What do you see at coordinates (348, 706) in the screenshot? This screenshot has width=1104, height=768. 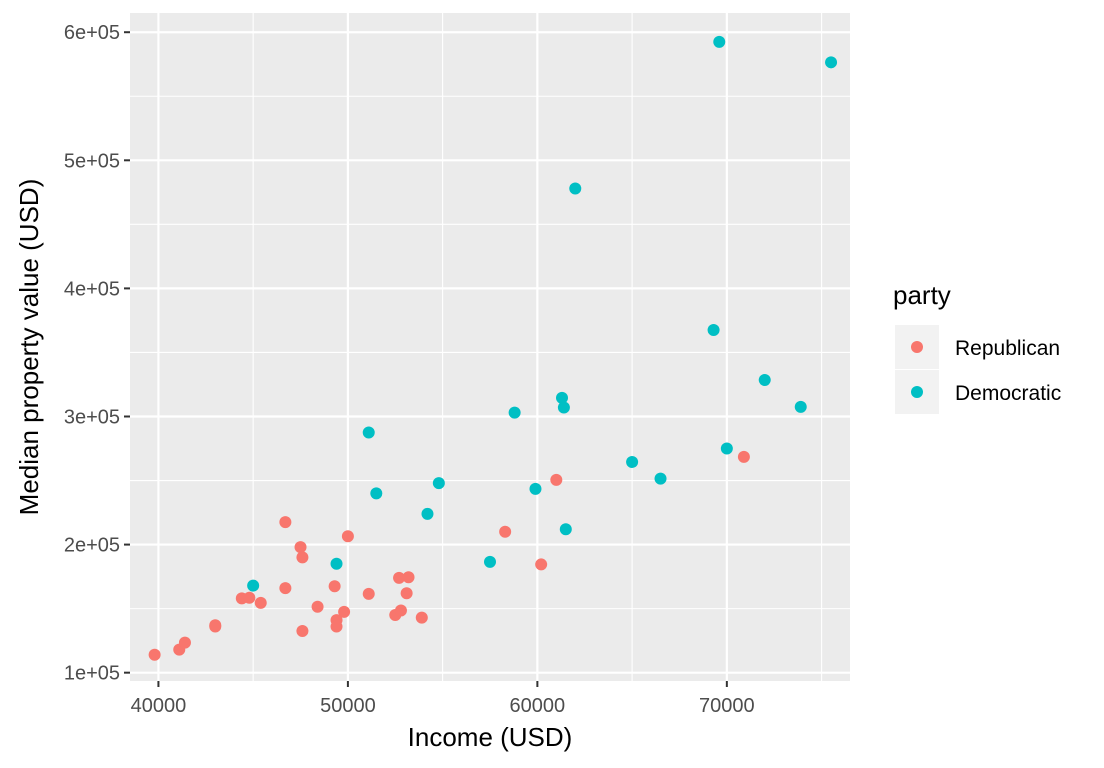 I see `x-tick-label: 50000` at bounding box center [348, 706].